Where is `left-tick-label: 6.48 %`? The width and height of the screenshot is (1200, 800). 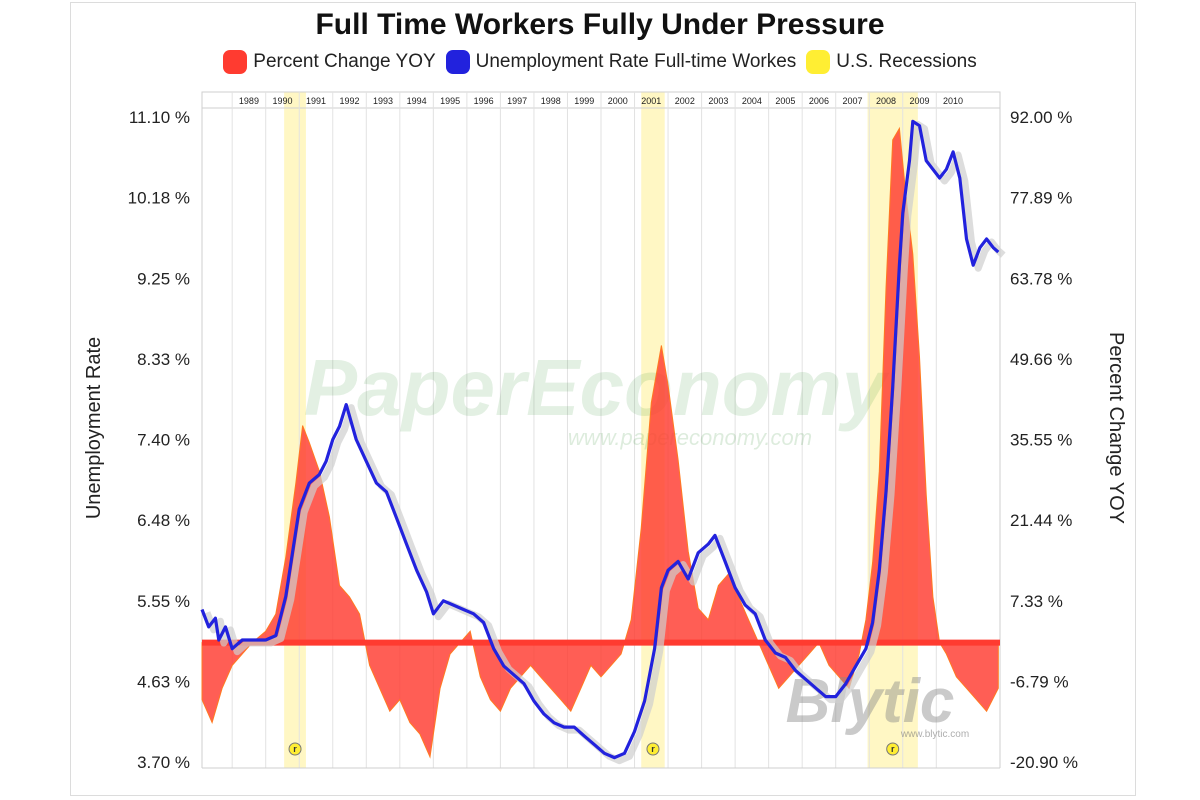
left-tick-label: 6.48 % is located at coordinates (163, 520).